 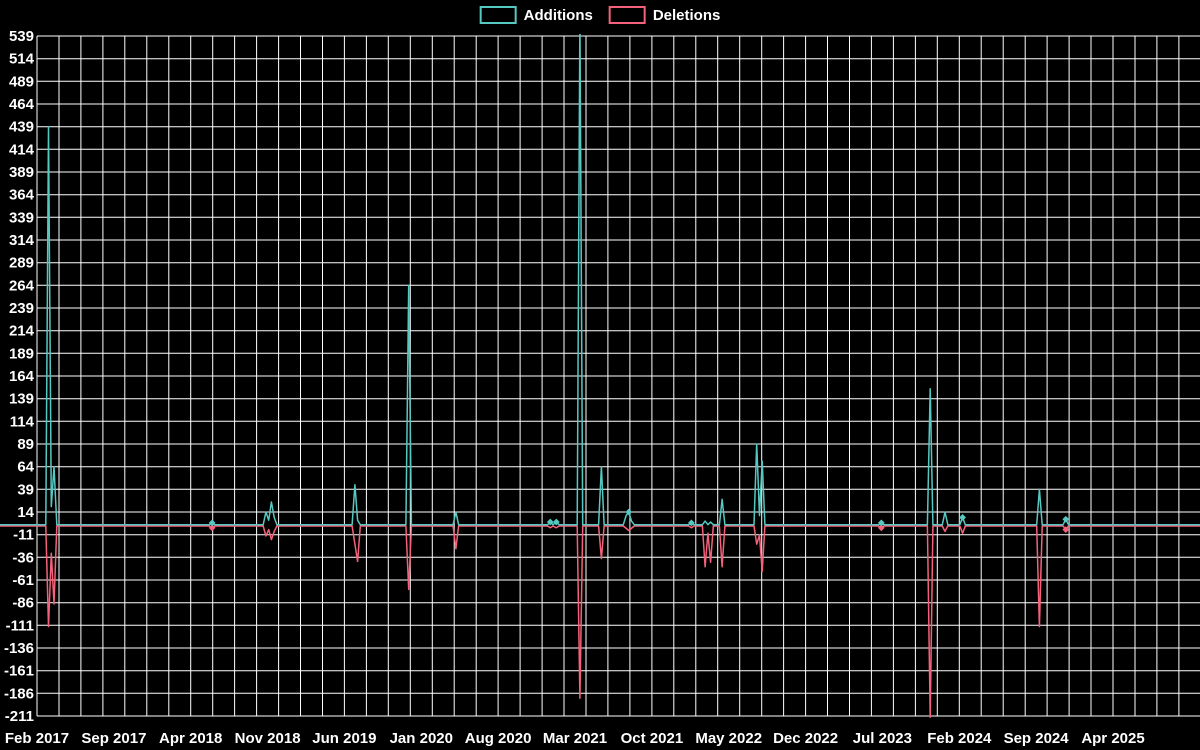 I want to click on y-tick-label: 464, so click(x=22, y=104).